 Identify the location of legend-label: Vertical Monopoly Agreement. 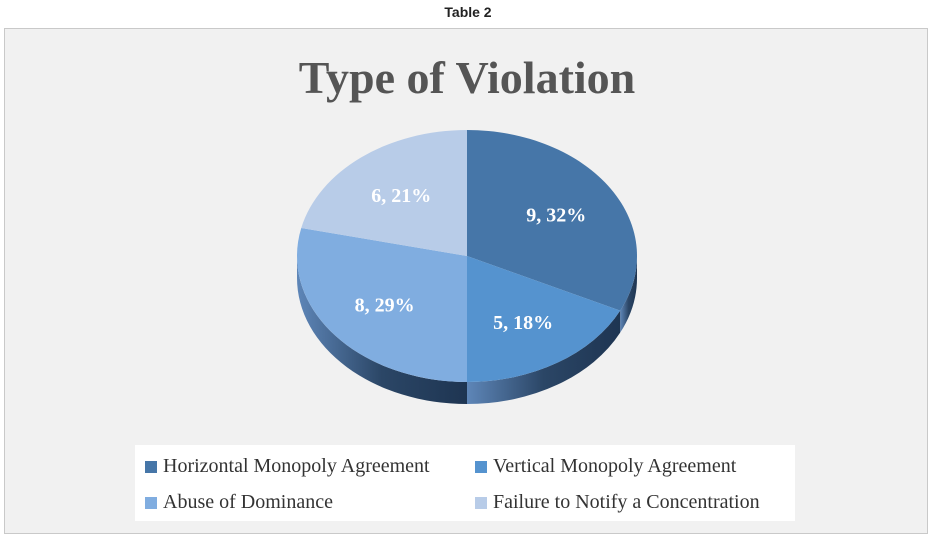
(615, 466).